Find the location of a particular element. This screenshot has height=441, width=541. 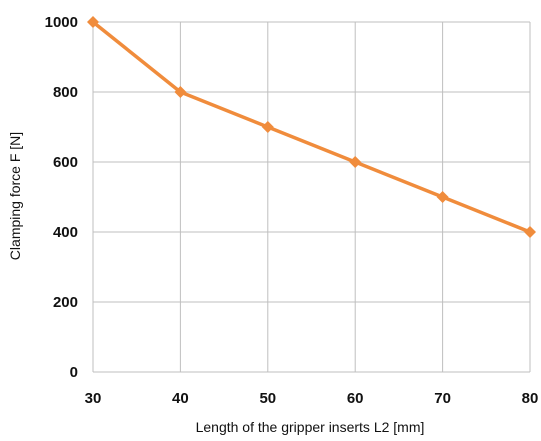

x-tick-label: 30 is located at coordinates (93, 398).